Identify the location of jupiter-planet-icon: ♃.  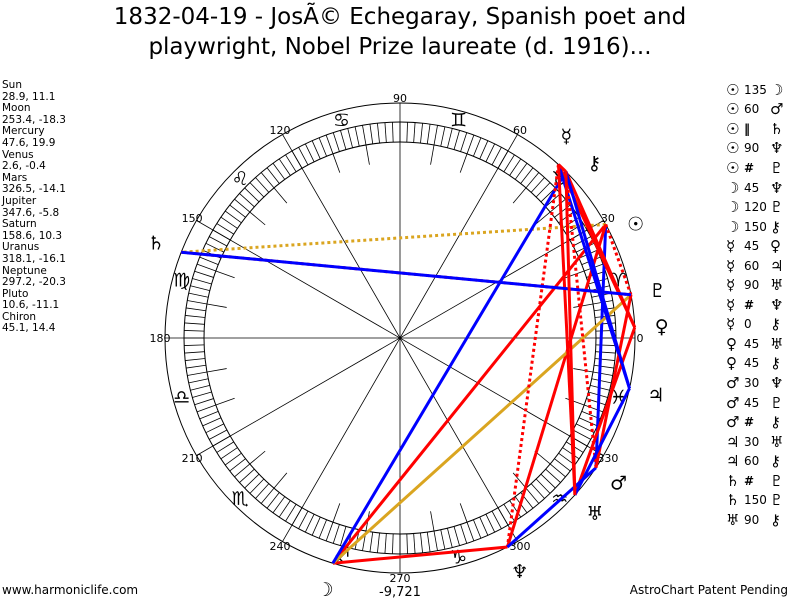
(655, 395).